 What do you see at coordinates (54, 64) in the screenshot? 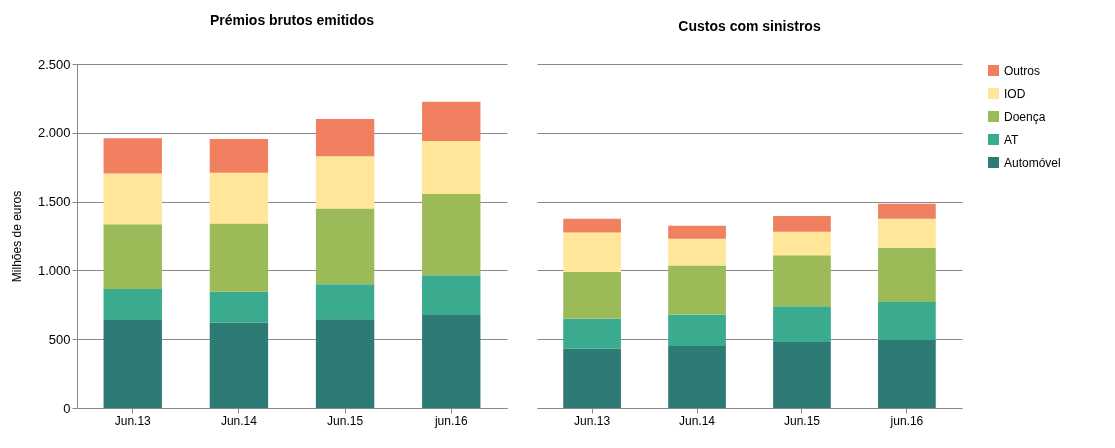
I see `y-tick-label: 2.500` at bounding box center [54, 64].